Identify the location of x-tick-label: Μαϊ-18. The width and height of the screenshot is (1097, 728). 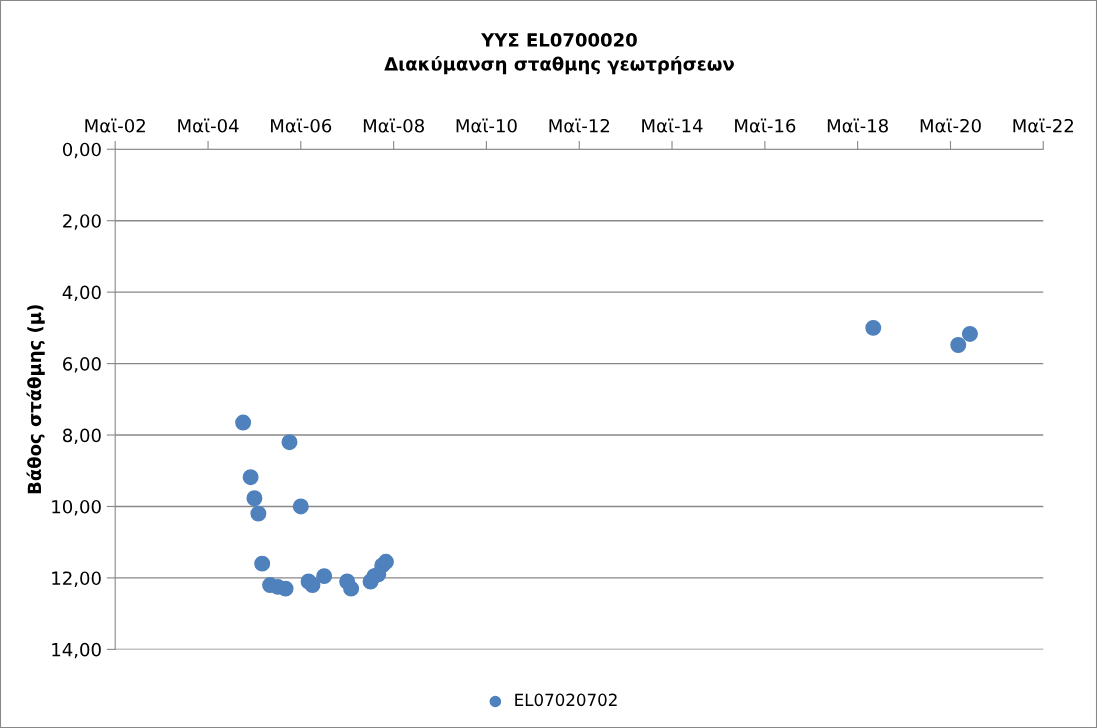
(857, 125).